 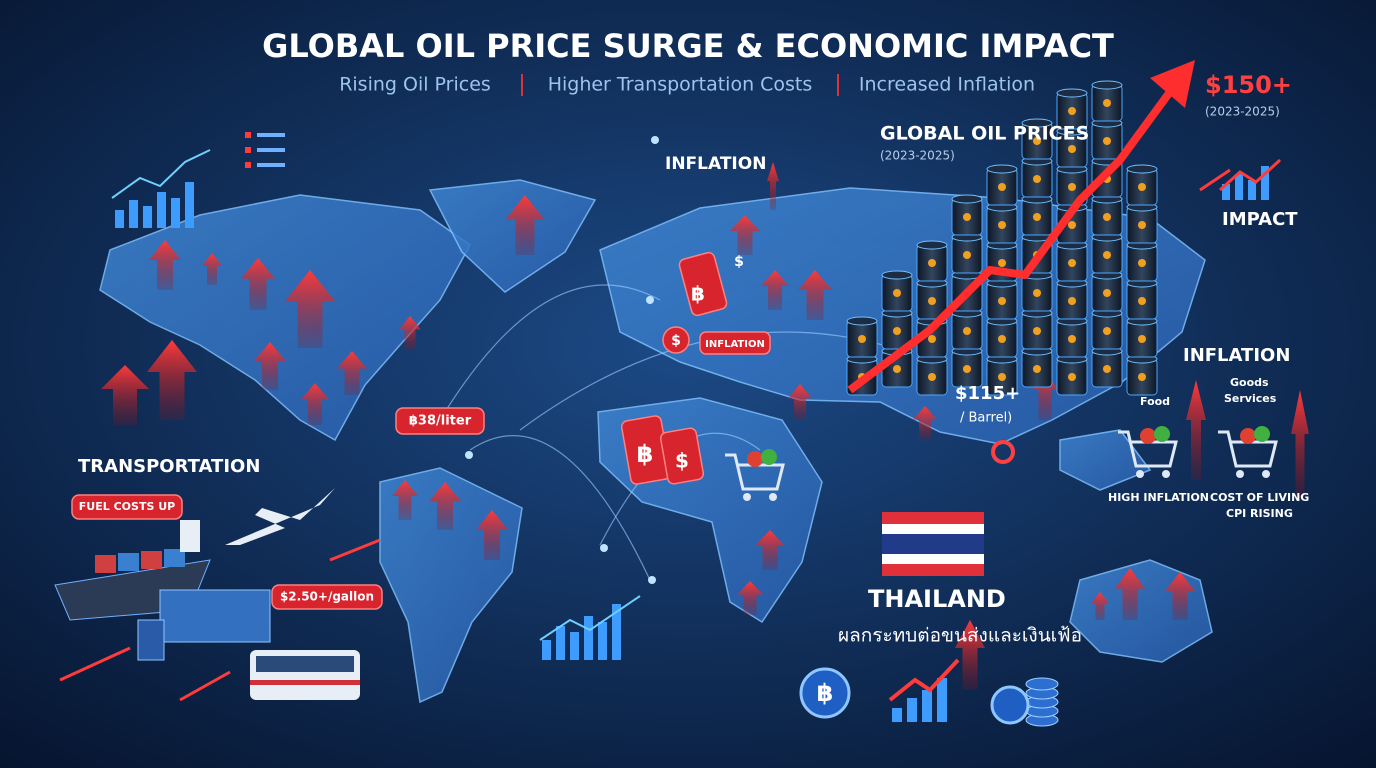 What do you see at coordinates (271, 165) in the screenshot?
I see `list-line` at bounding box center [271, 165].